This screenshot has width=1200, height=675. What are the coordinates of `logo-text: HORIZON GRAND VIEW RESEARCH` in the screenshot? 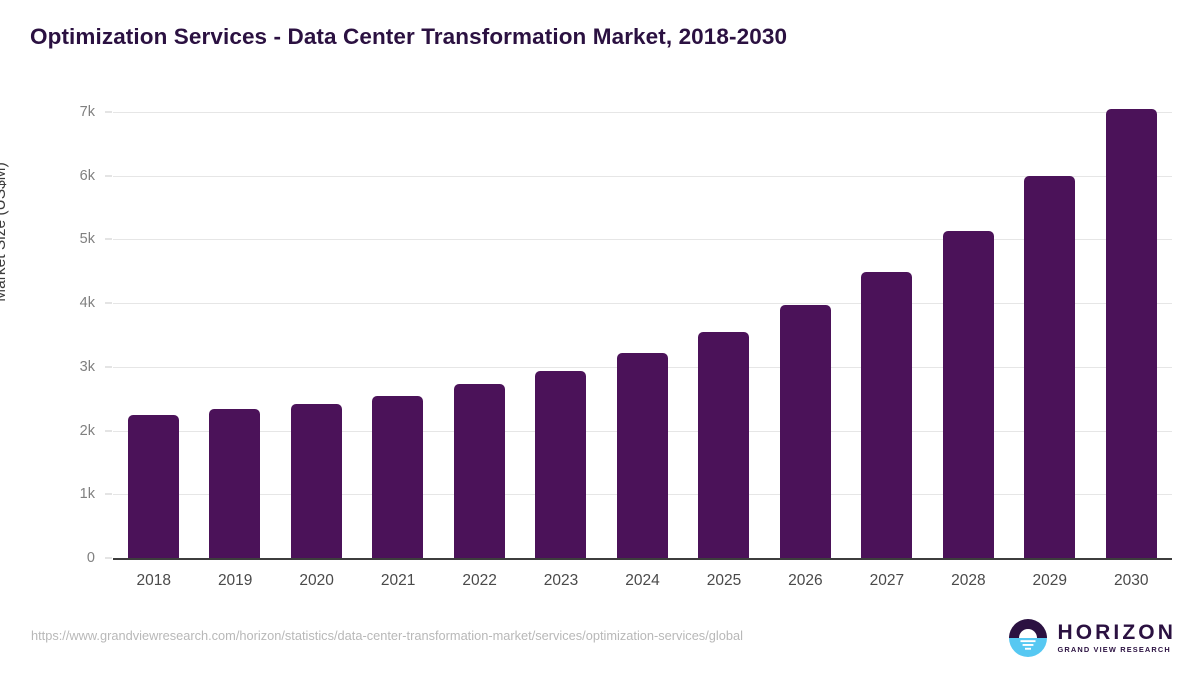 It's located at (1116, 637).